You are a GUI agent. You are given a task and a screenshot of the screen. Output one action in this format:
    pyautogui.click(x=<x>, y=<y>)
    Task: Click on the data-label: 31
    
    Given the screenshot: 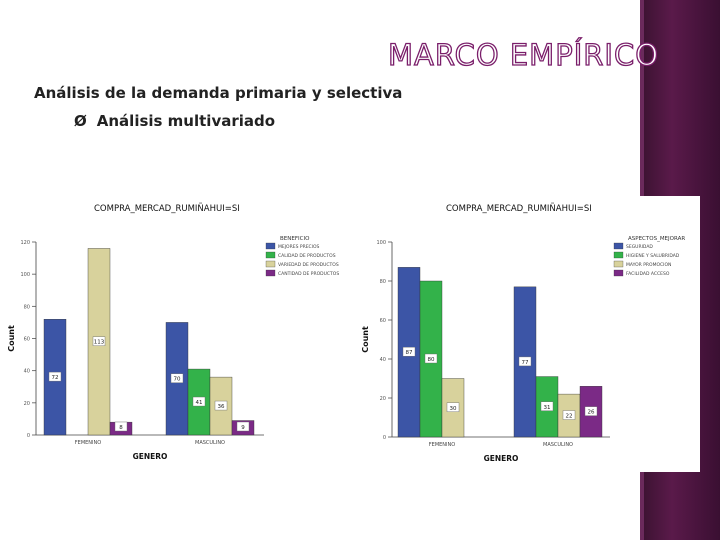 What is the action you would take?
    pyautogui.click(x=547, y=408)
    